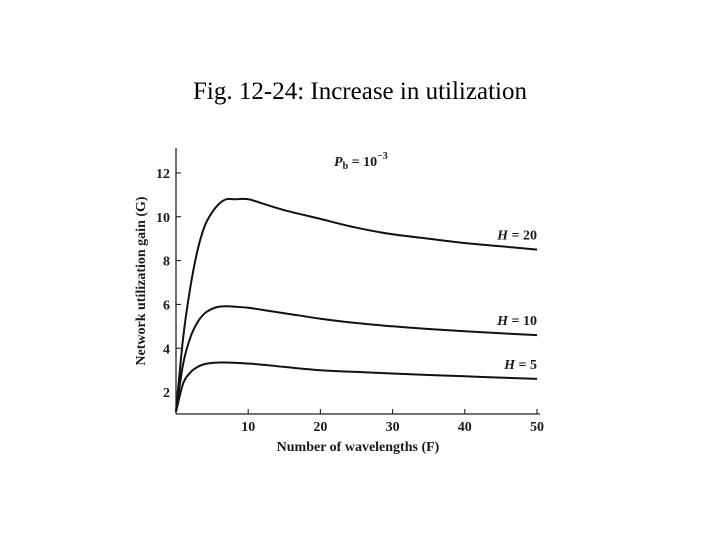  Describe the element at coordinates (248, 427) in the screenshot. I see `x-tick-label: 10` at that location.